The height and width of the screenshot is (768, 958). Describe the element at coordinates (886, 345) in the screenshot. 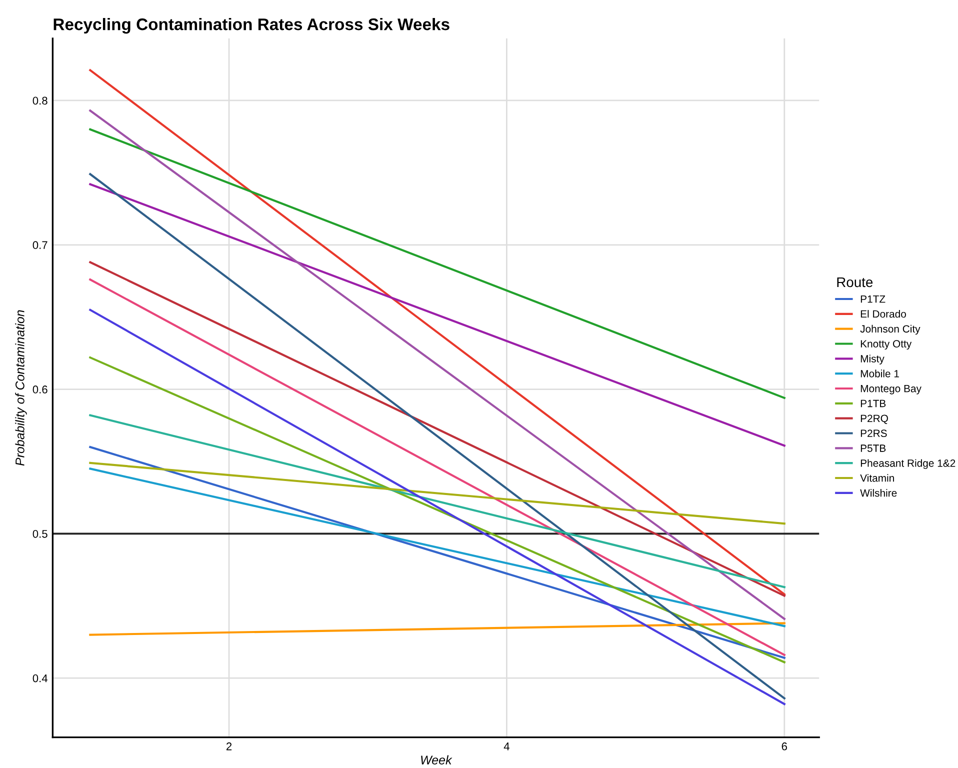

I see `legend-label: Knotty Otty` at that location.